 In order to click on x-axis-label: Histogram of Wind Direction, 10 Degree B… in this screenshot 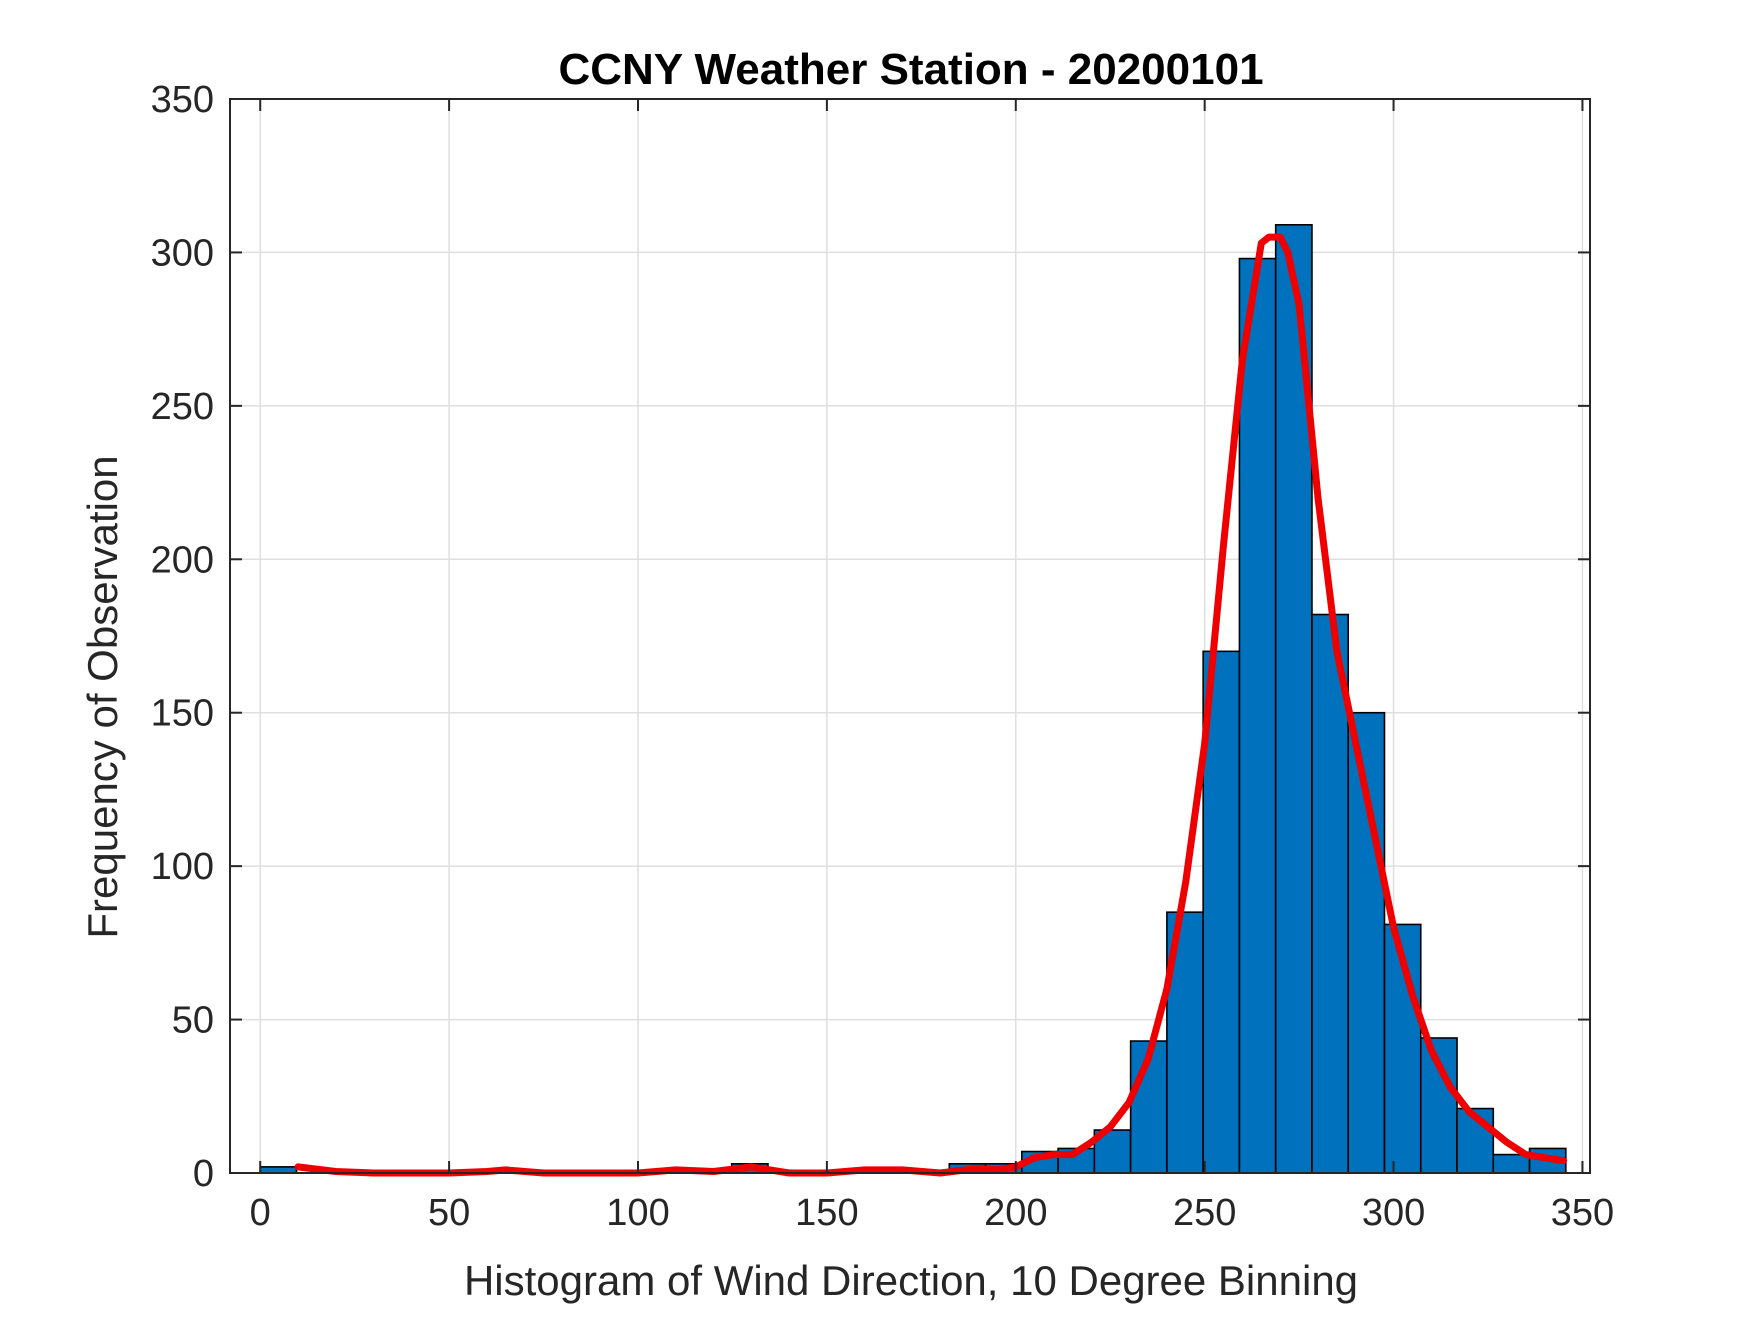, I will do `click(911, 1280)`.